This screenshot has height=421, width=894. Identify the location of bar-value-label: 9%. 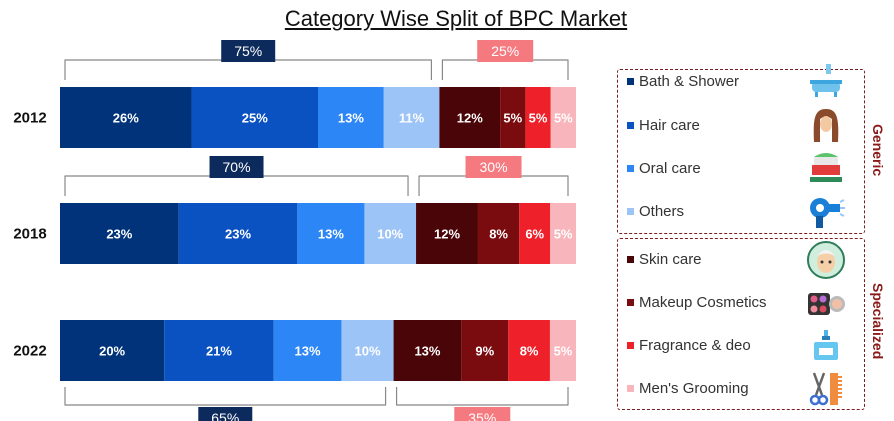
(484, 351).